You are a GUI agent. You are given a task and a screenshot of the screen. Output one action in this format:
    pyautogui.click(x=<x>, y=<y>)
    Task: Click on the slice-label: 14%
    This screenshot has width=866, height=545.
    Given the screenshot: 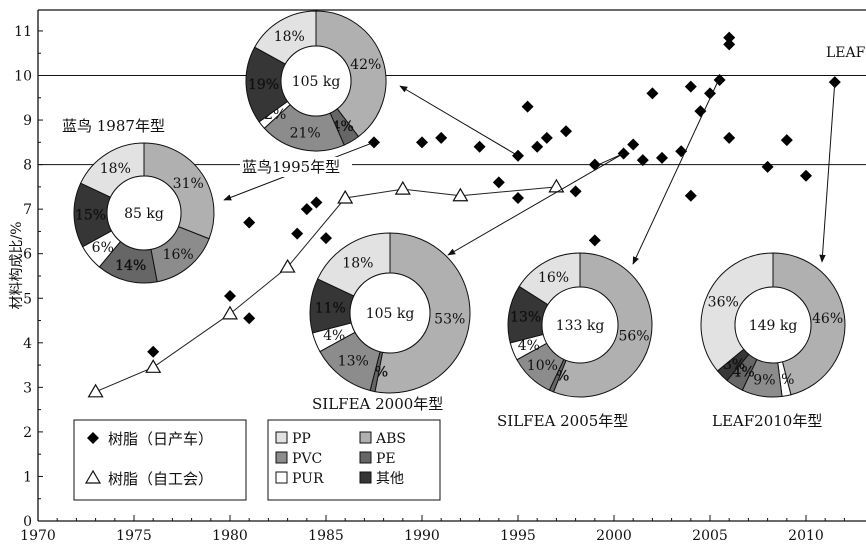 What is the action you would take?
    pyautogui.click(x=130, y=266)
    